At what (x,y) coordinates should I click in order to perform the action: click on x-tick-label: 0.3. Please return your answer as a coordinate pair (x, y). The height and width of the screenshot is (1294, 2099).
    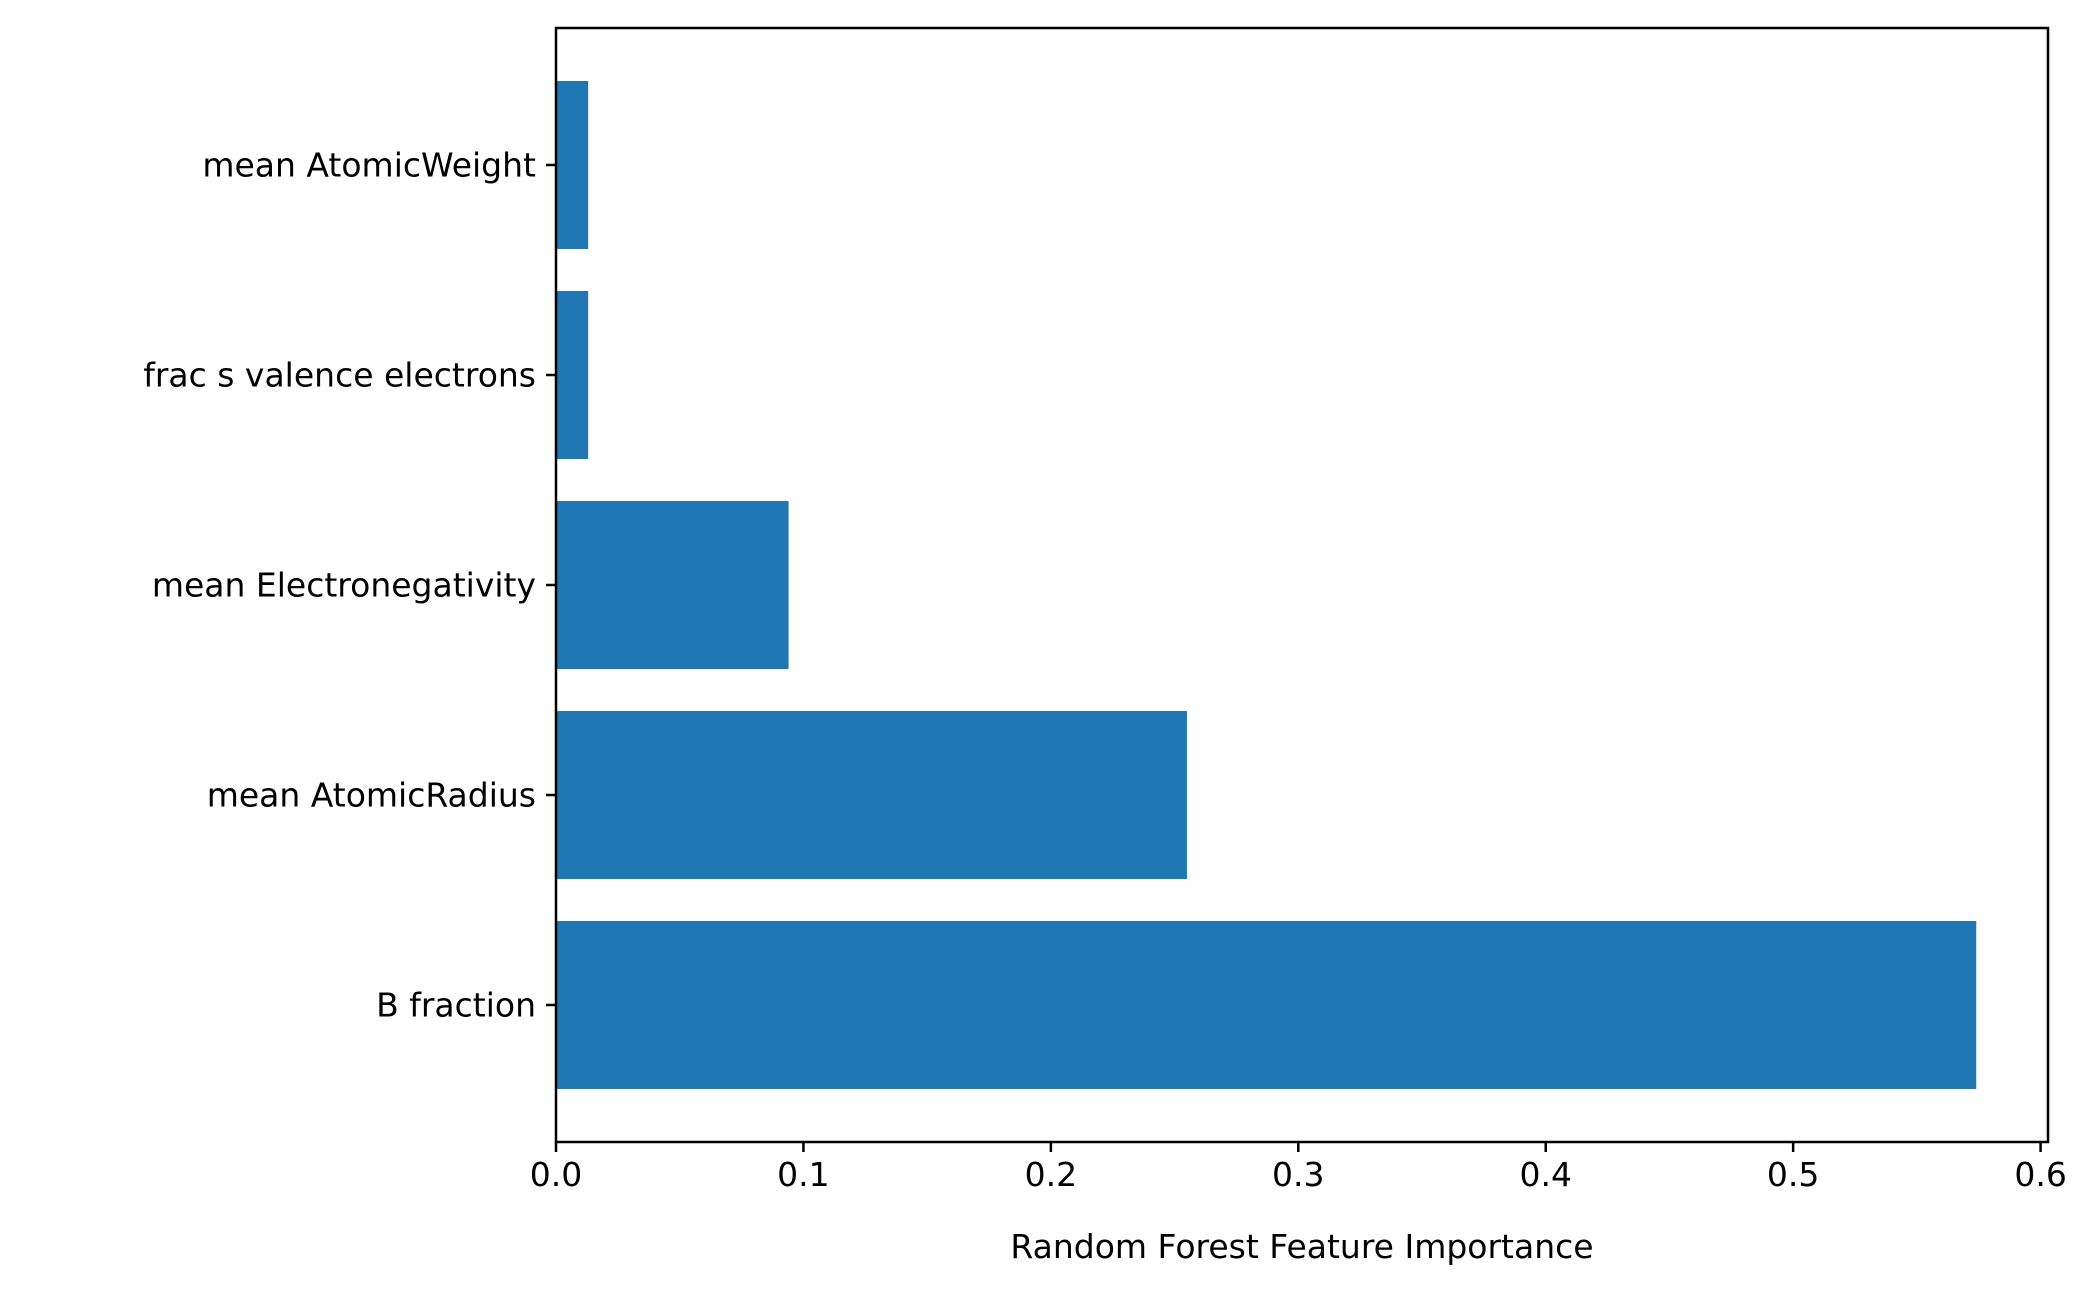
    Looking at the image, I should click on (1298, 1174).